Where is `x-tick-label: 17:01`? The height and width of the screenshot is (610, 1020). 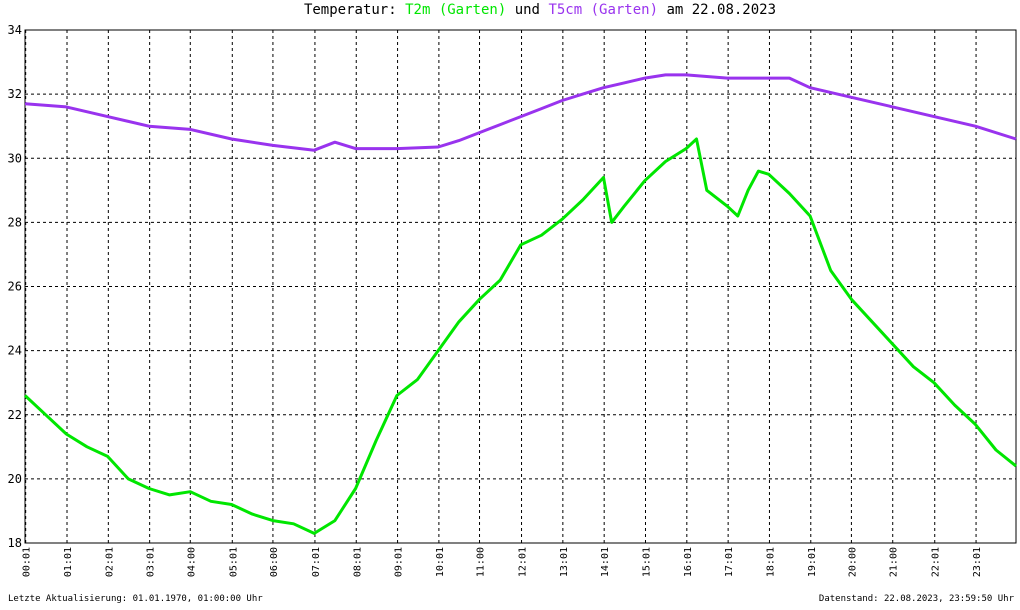 x-tick-label: 17:01 is located at coordinates (729, 562).